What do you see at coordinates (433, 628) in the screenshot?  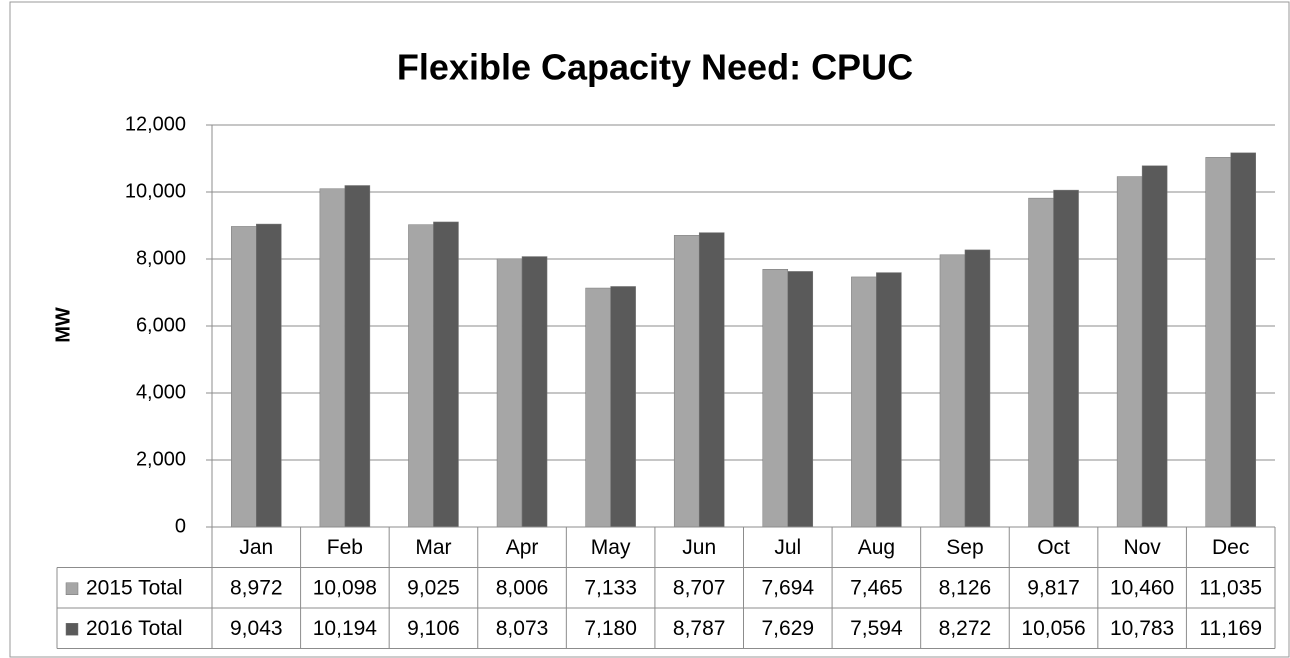 I see `table-value: 9,106` at bounding box center [433, 628].